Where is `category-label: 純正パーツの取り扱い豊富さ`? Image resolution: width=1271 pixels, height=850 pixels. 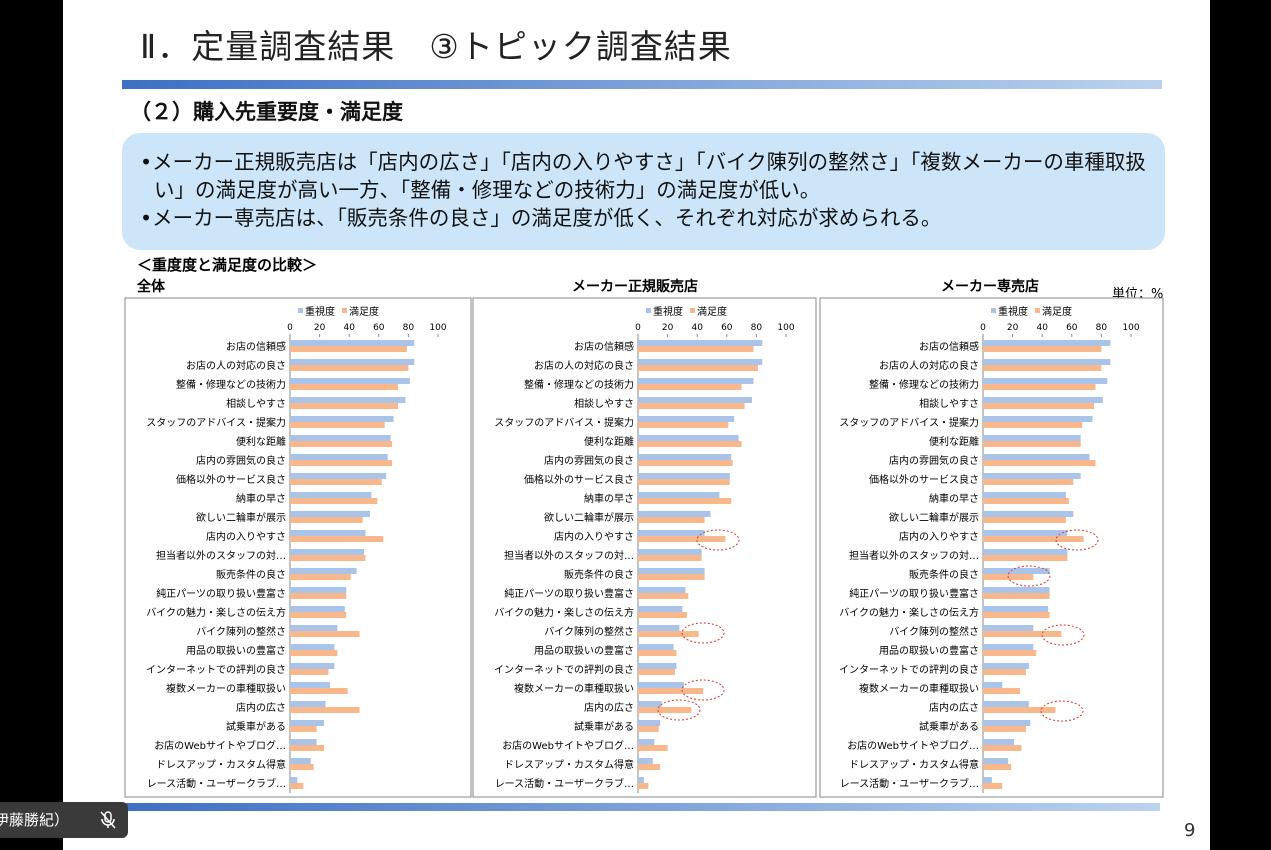 category-label: 純正パーツの取り扱い豊富さ is located at coordinates (914, 593).